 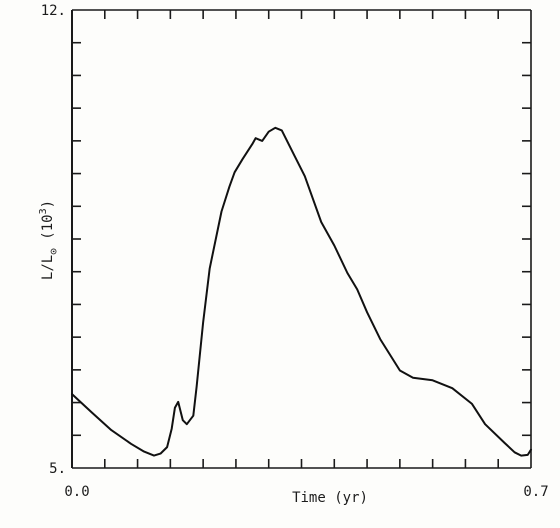 What do you see at coordinates (48, 204) in the screenshot?
I see `y-axis-label-close: )` at bounding box center [48, 204].